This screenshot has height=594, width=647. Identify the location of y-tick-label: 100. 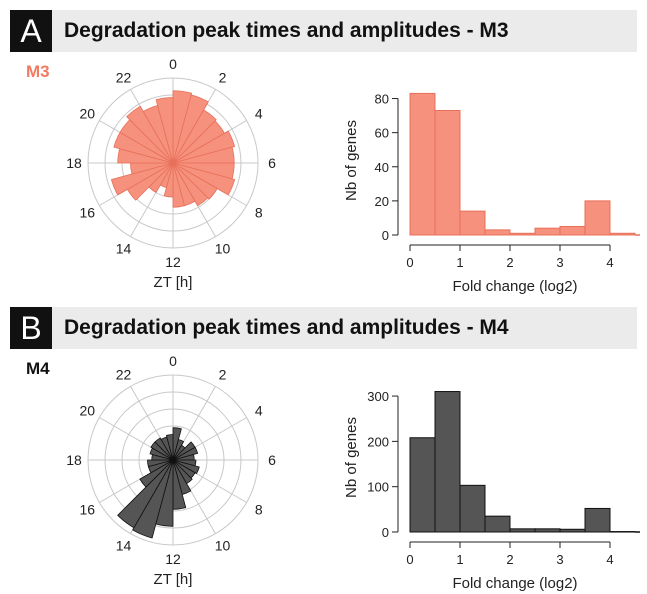
(378, 487).